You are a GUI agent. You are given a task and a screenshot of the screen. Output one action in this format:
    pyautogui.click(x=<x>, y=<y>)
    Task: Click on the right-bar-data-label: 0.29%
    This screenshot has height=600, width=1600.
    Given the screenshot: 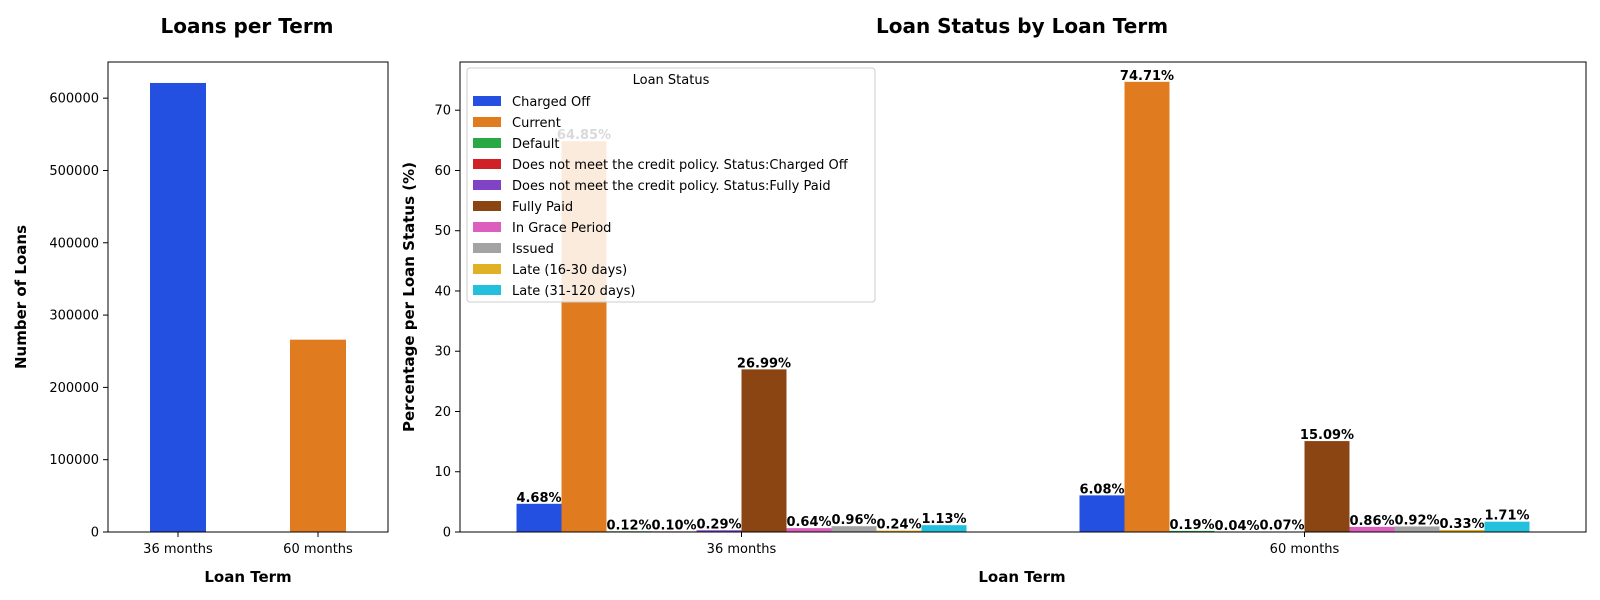 What is the action you would take?
    pyautogui.click(x=718, y=524)
    